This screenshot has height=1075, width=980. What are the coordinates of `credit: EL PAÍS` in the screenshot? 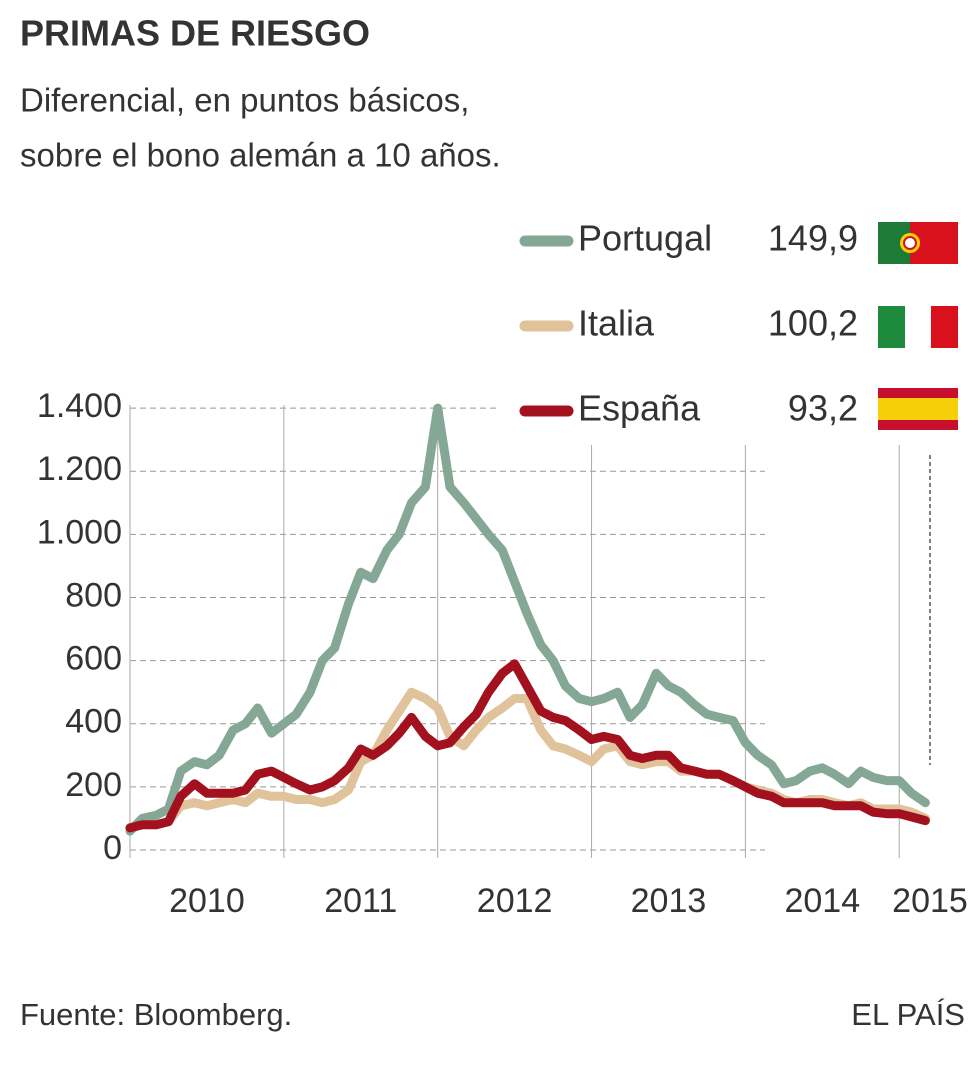 It's located at (908, 1014).